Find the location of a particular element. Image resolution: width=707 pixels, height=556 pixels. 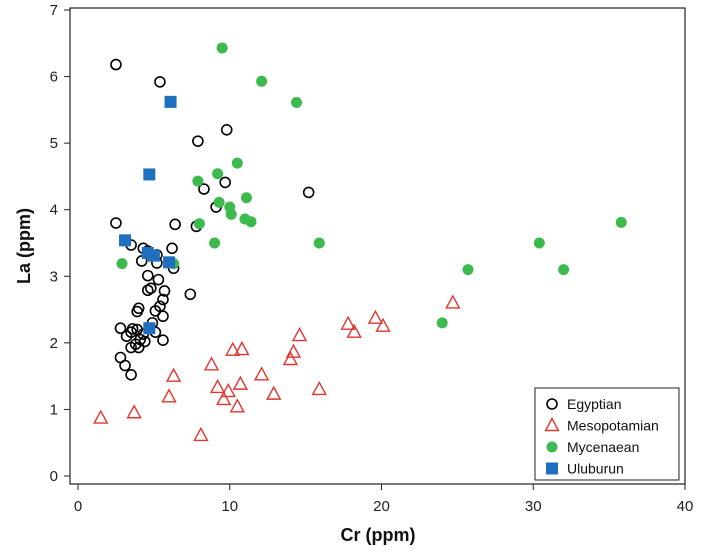

legend: Egyptian Mesopotamian Mycenaean Uluburun is located at coordinates (607, 434).